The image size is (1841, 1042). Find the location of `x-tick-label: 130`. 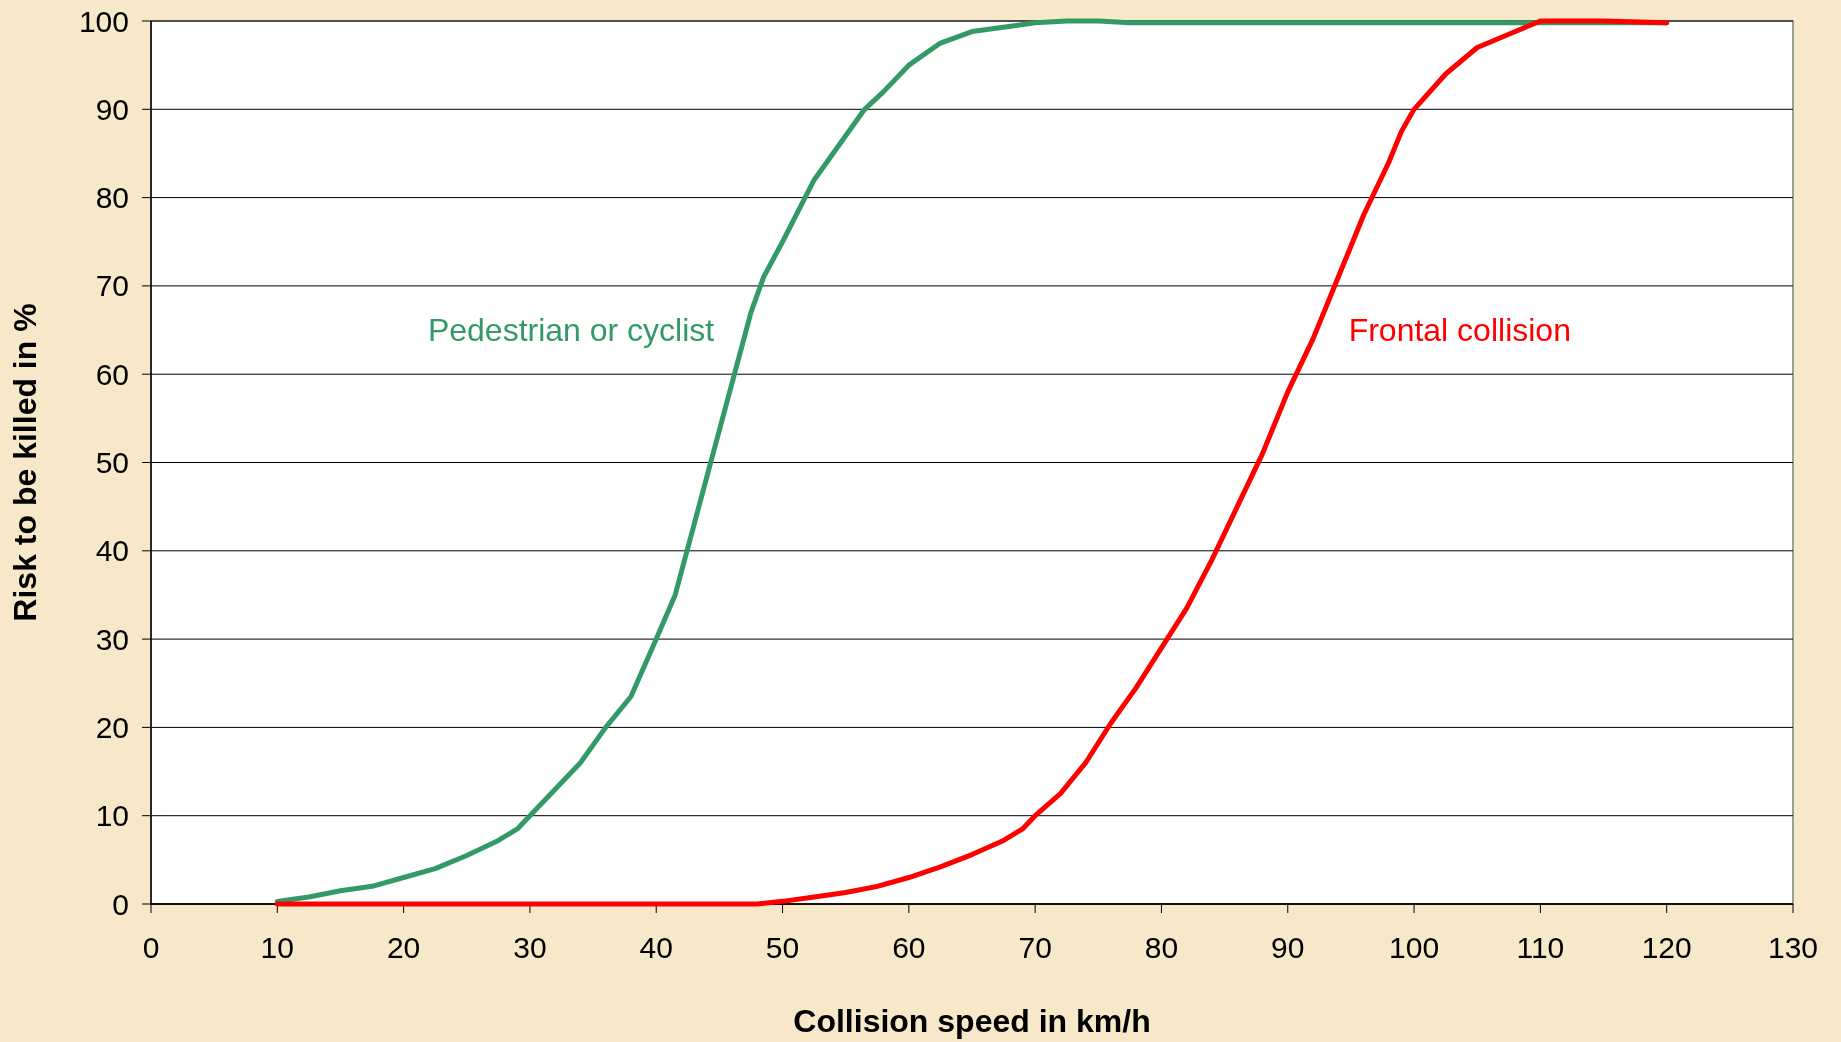

x-tick-label: 130 is located at coordinates (1793, 947).